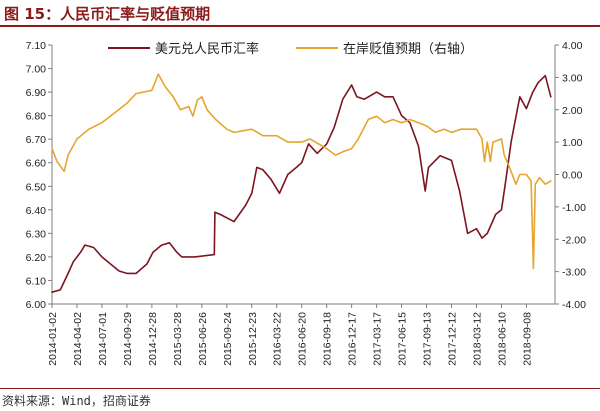 The height and width of the screenshot is (411, 600). What do you see at coordinates (36, 117) in the screenshot?
I see `left-tick-label: 6.80` at bounding box center [36, 117].